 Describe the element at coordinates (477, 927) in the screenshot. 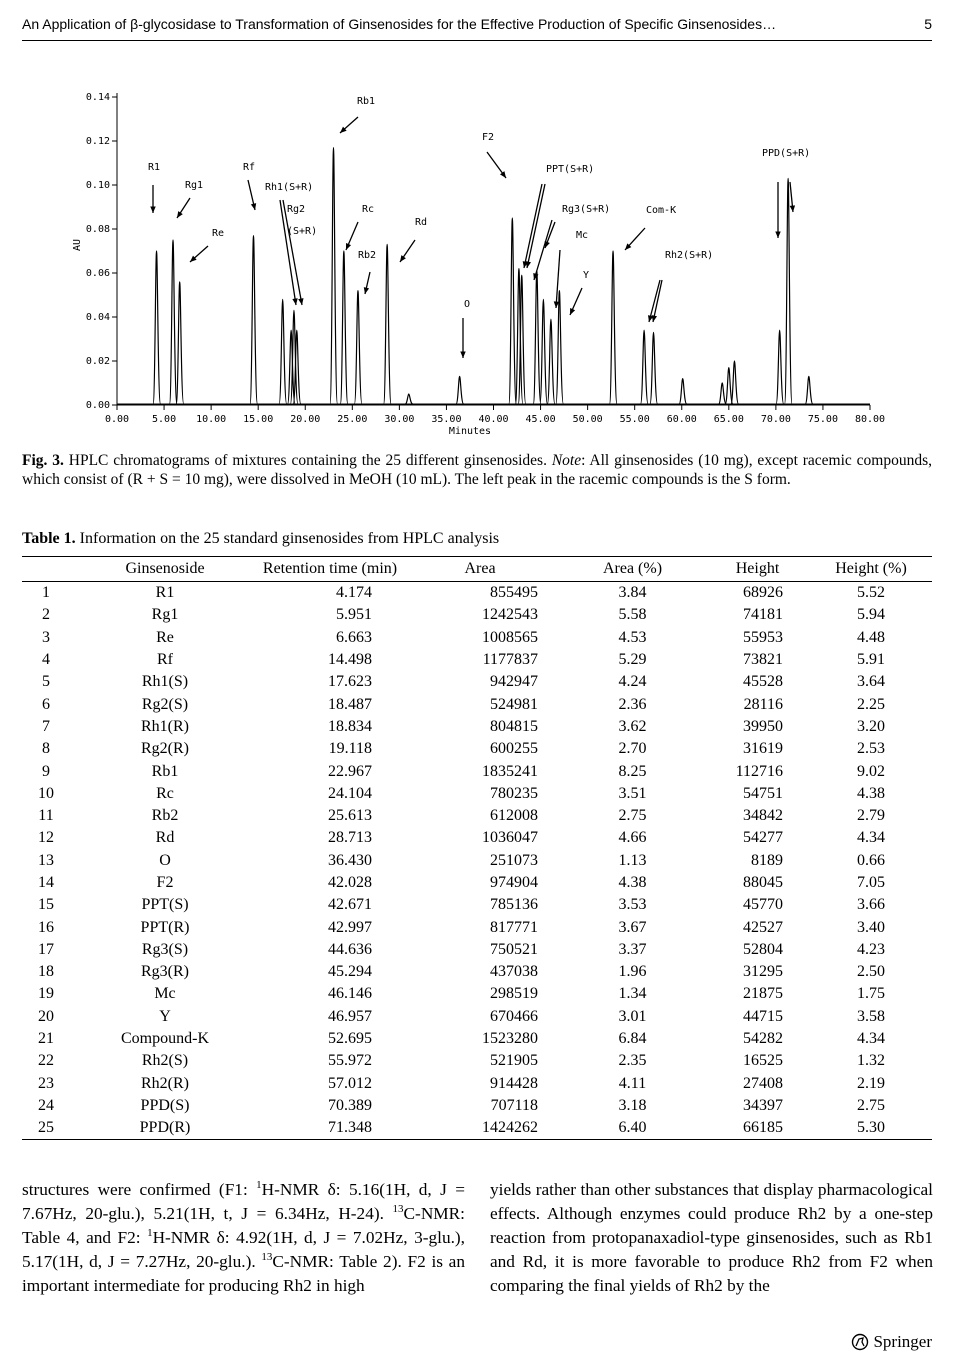

I see `table-row: 16 PPT(R) 42.997 817771 3.67 42527 3.40` at that location.